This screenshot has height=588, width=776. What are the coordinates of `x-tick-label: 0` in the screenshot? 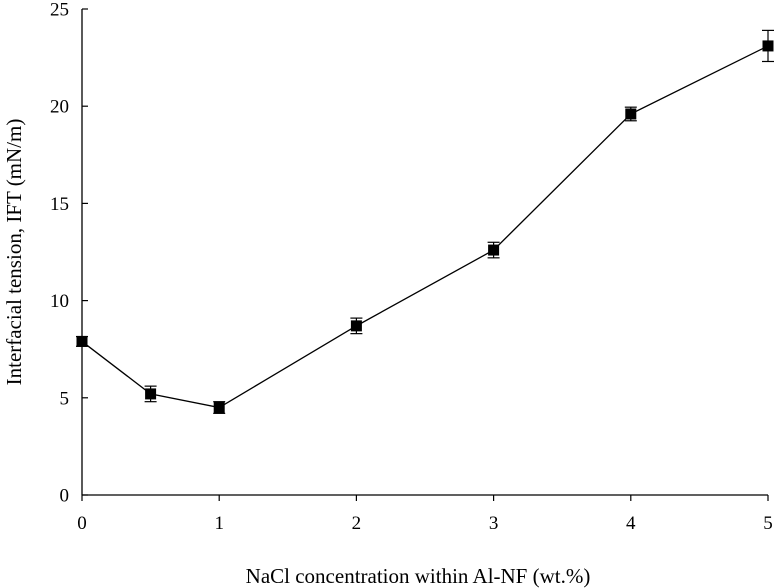 It's located at (82, 523).